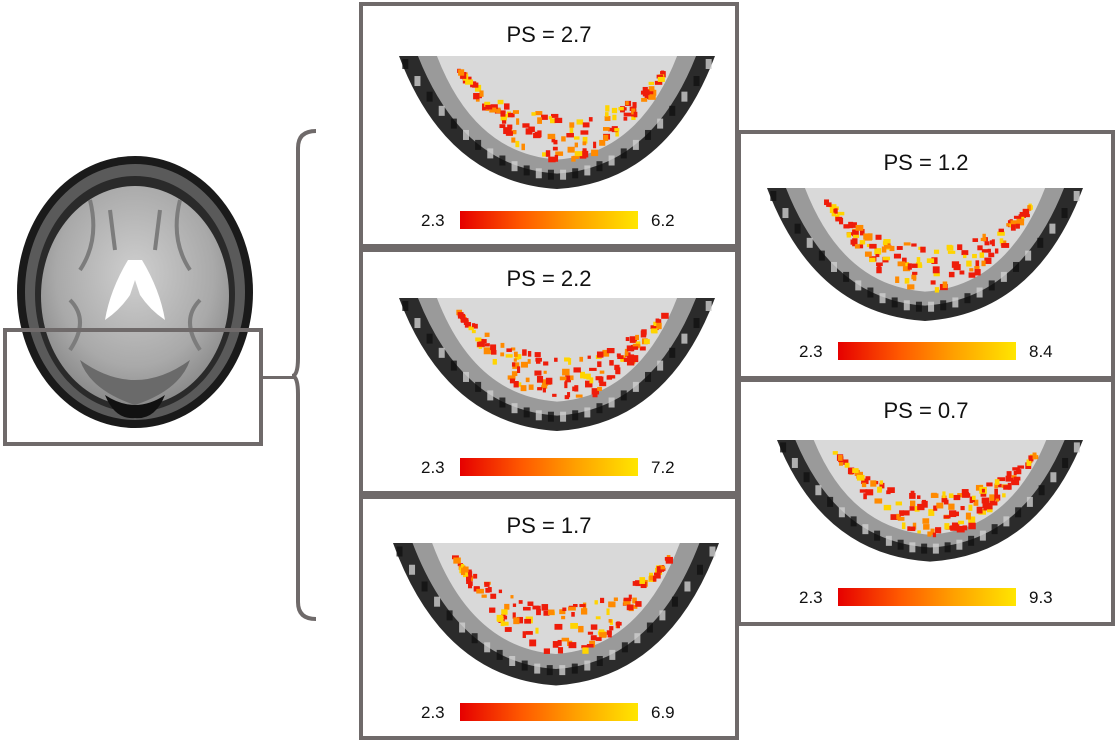  I want to click on panel-ps-0-7: PS = 0.7 2.3 9.3, so click(926, 502).